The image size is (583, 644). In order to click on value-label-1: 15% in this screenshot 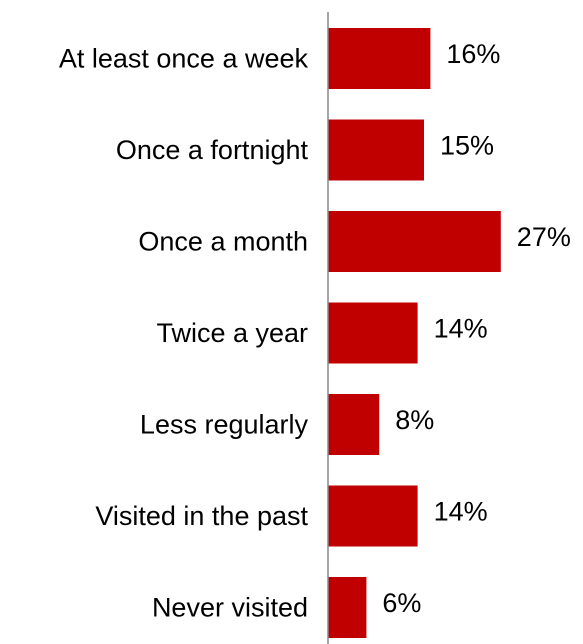, I will do `click(467, 146)`.